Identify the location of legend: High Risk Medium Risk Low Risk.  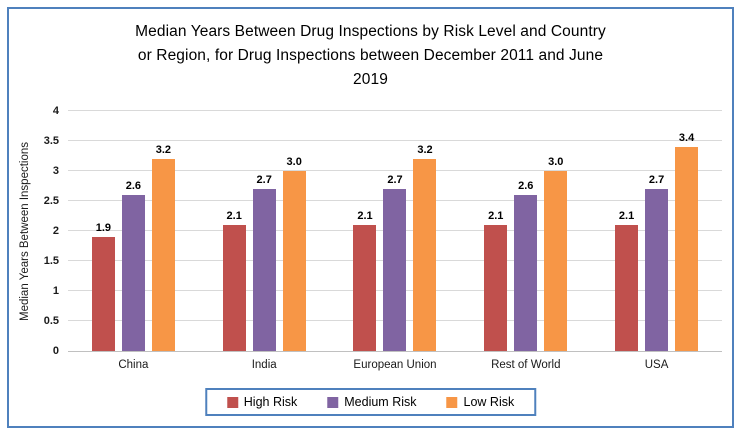
(370, 402).